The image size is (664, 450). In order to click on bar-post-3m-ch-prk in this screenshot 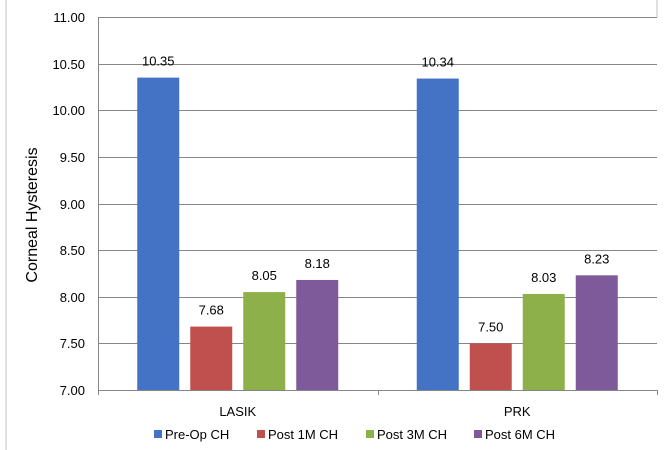, I will do `click(543, 341)`.